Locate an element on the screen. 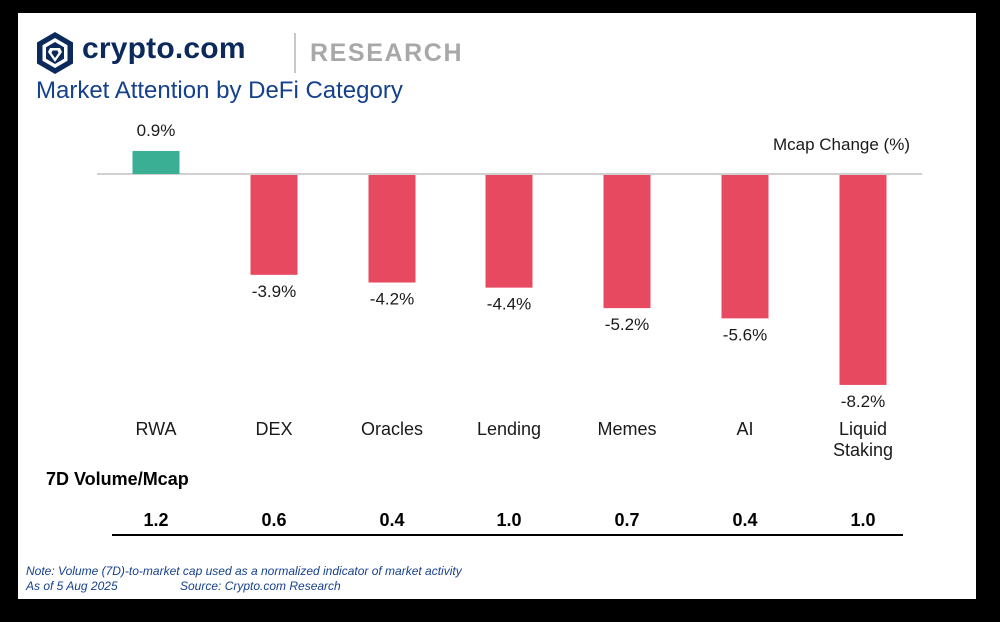  brand-divider is located at coordinates (295, 53).